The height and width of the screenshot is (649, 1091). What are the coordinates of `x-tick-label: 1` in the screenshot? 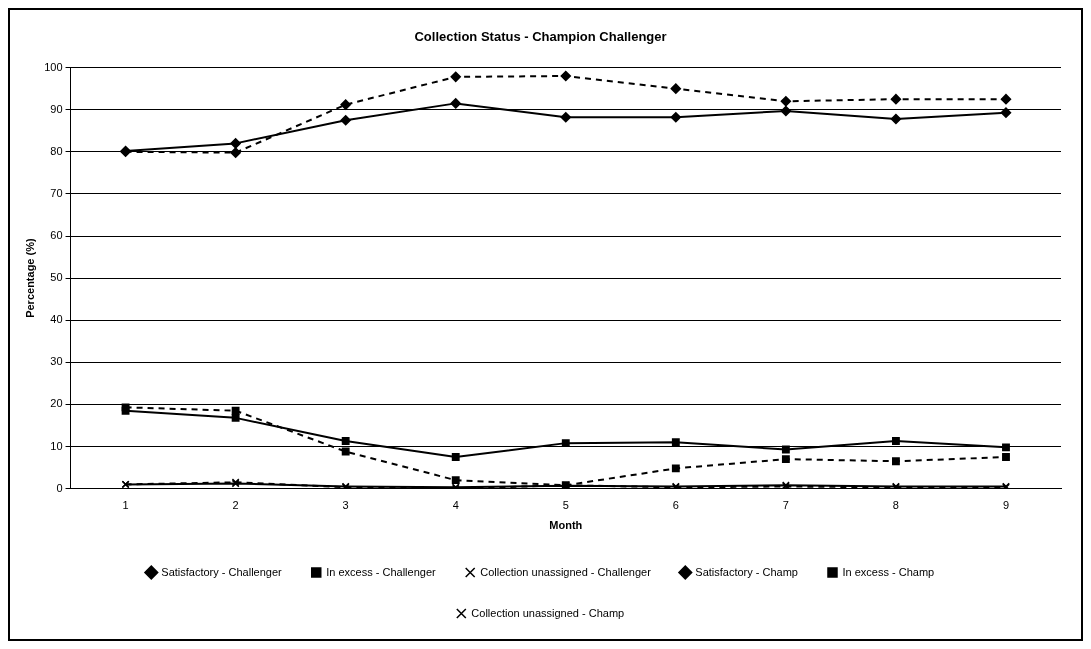 It's located at (125, 505).